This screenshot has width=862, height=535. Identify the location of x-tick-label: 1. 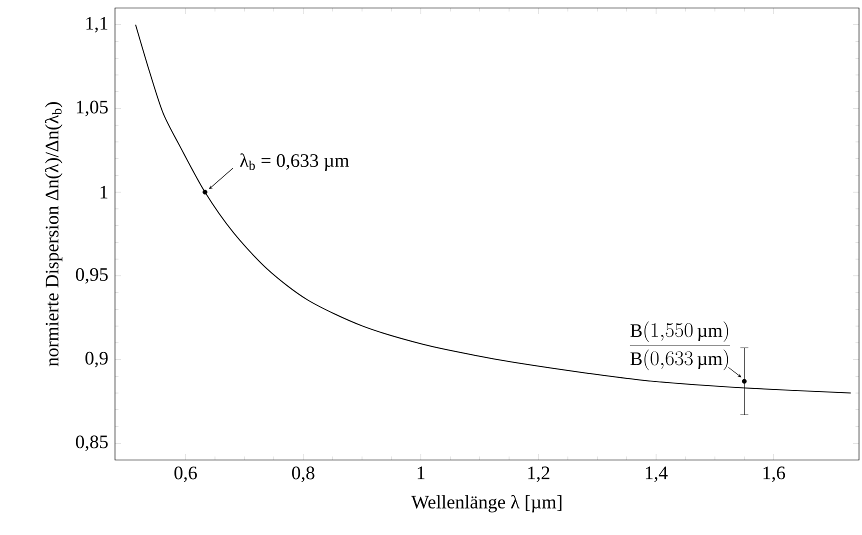
(421, 473).